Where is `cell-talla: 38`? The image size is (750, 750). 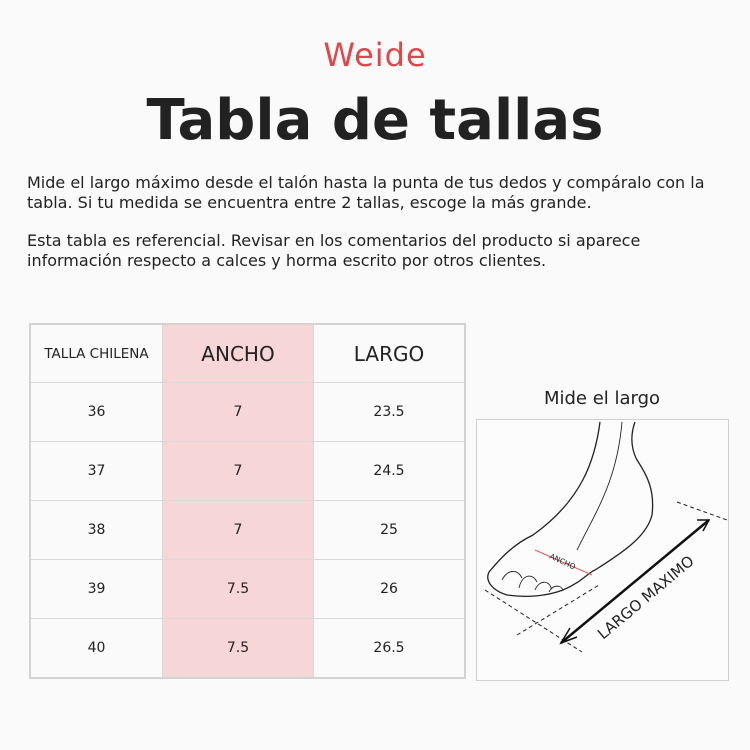 cell-talla: 38 is located at coordinates (96, 530).